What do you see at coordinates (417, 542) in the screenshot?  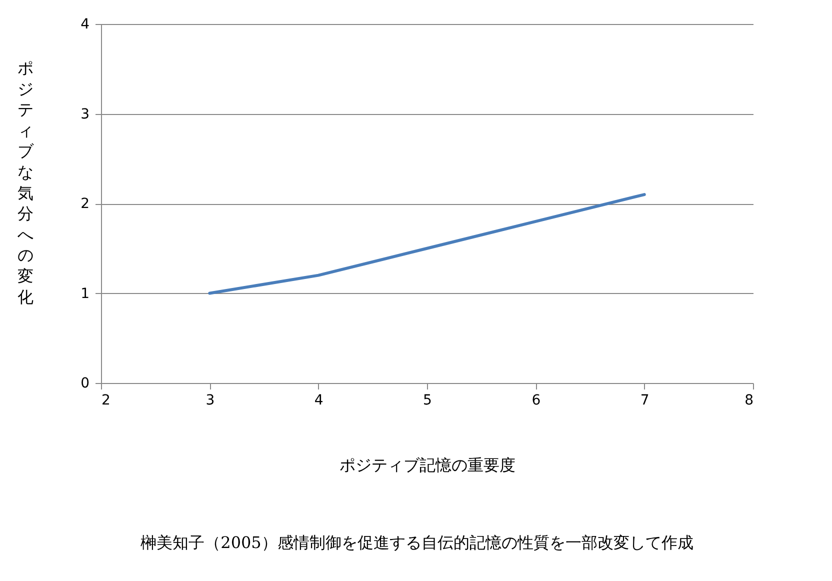 I see `text: 榊美知子（2005）感情制御を促進する自伝的記憶の性質を一部改変して作成` at bounding box center [417, 542].